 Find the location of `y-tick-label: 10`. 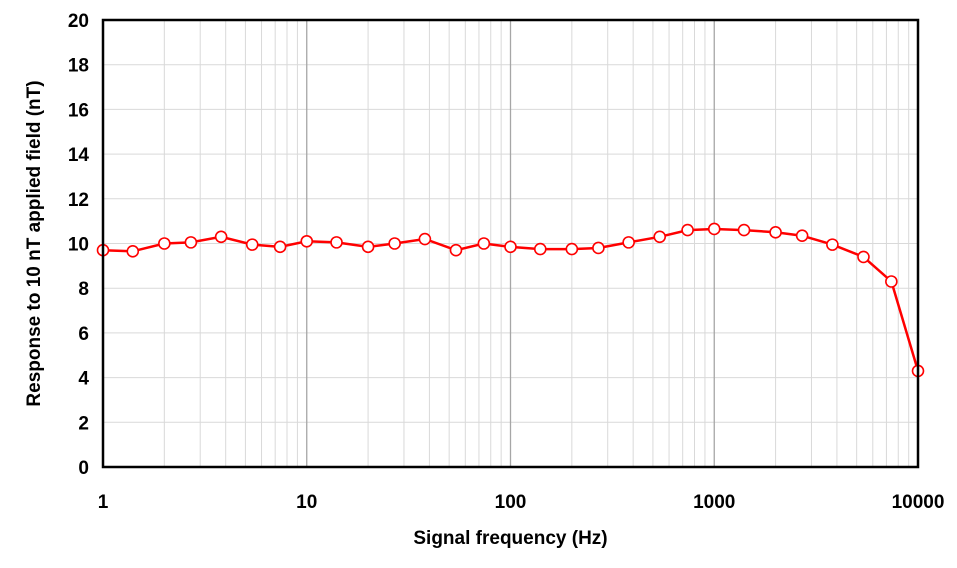

y-tick-label: 10 is located at coordinates (78, 245).